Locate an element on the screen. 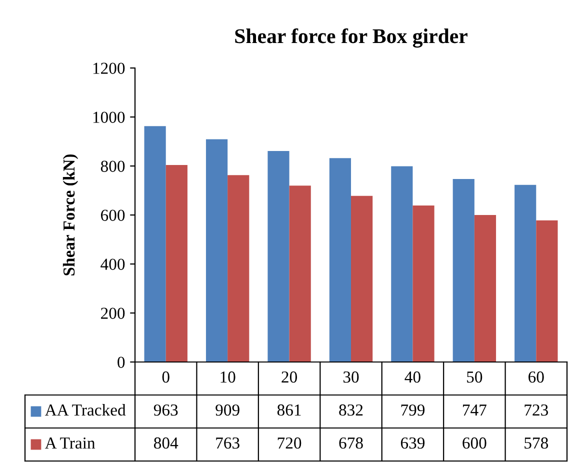  chart-title: Shear force for Box girder is located at coordinates (351, 38).